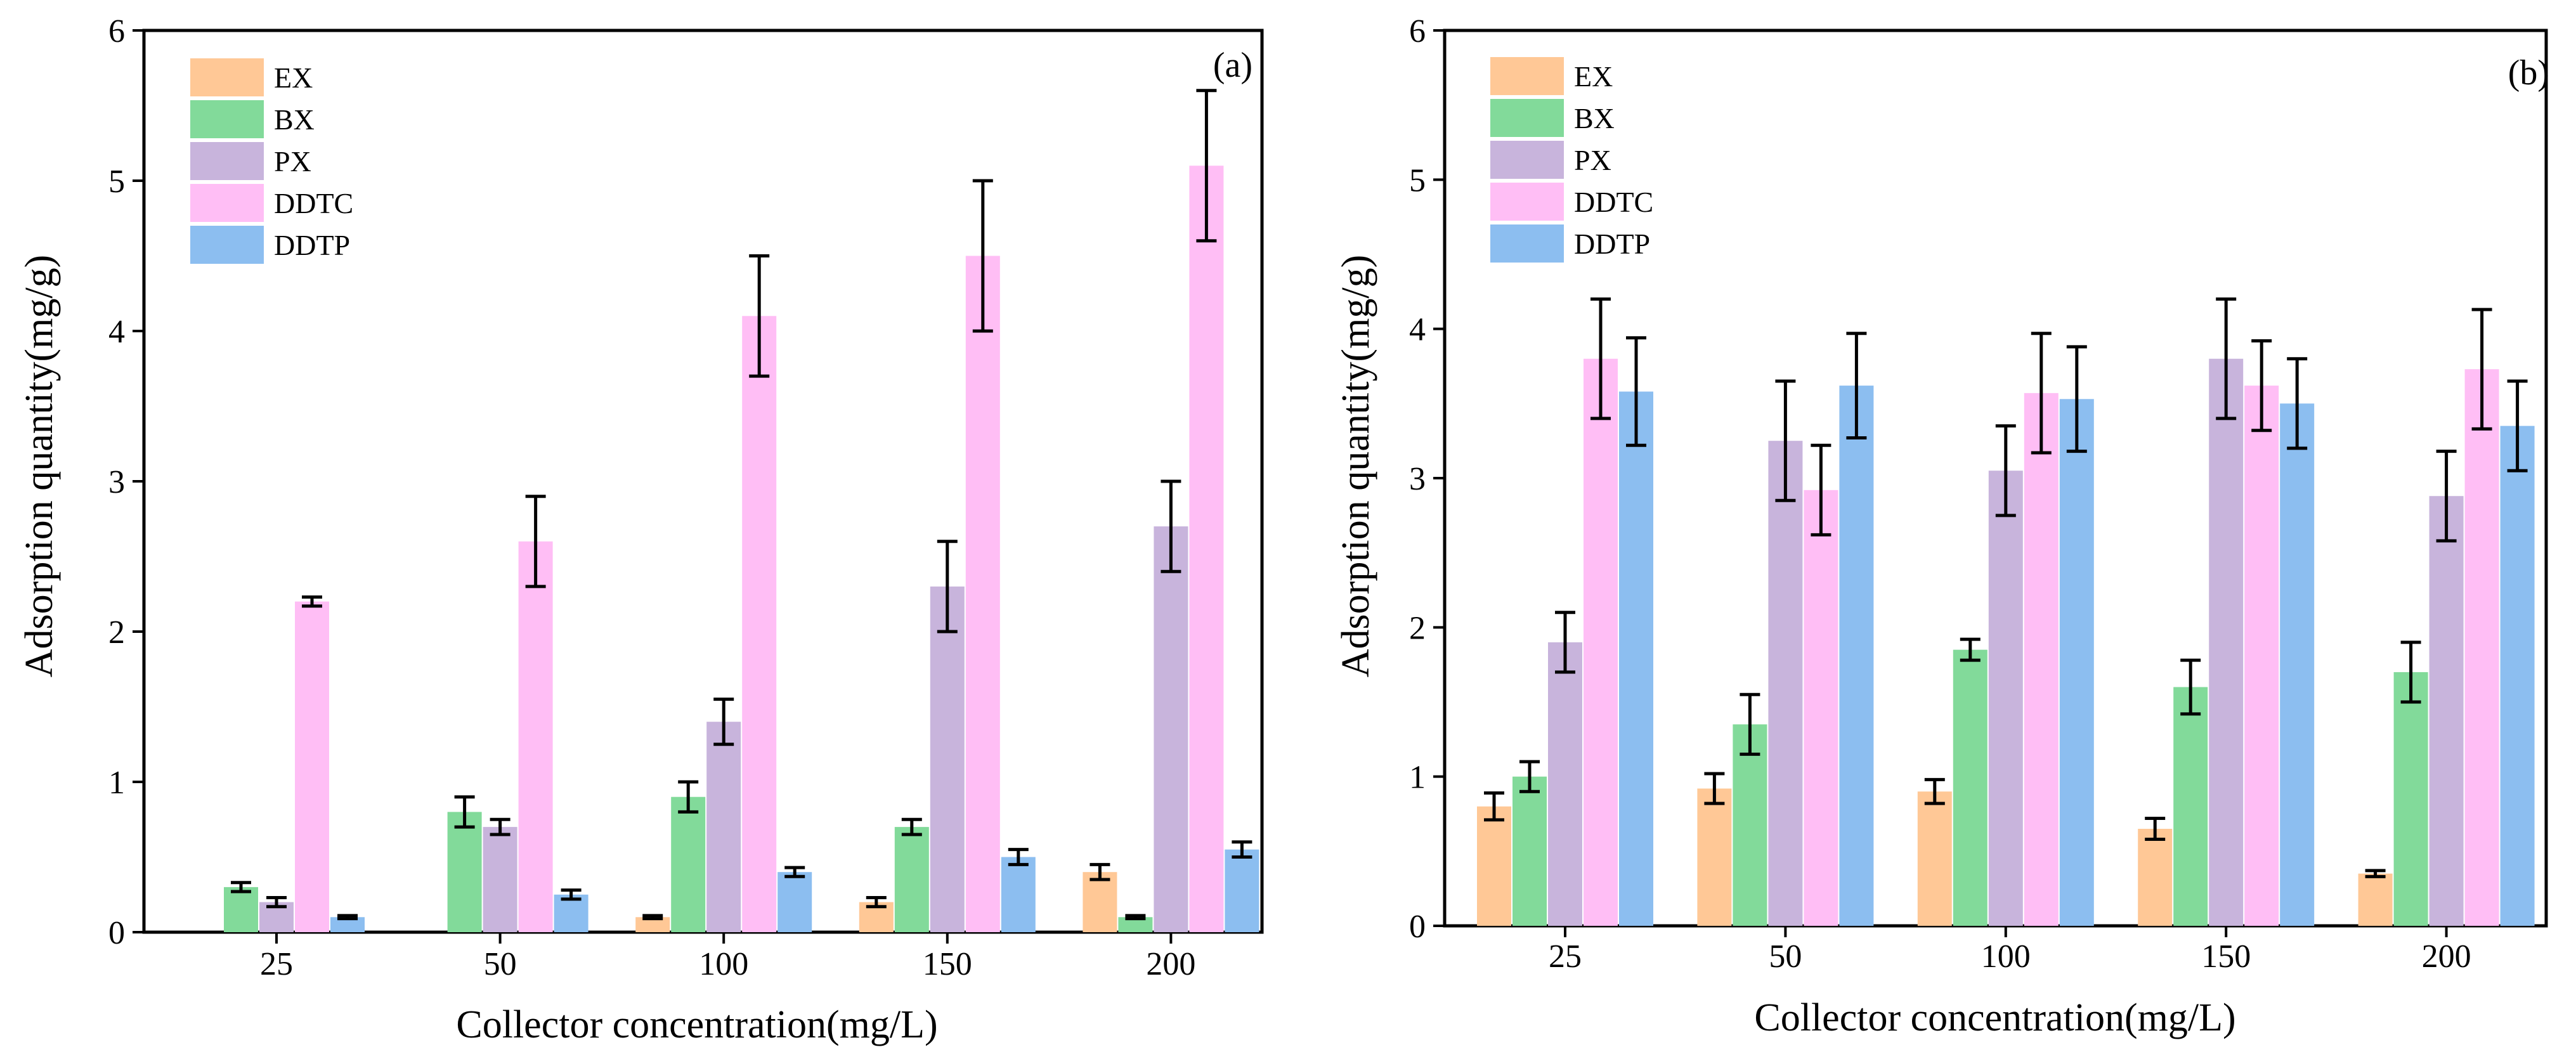  I want to click on panel-b-legend-swatch-ddtc, so click(1527, 202).